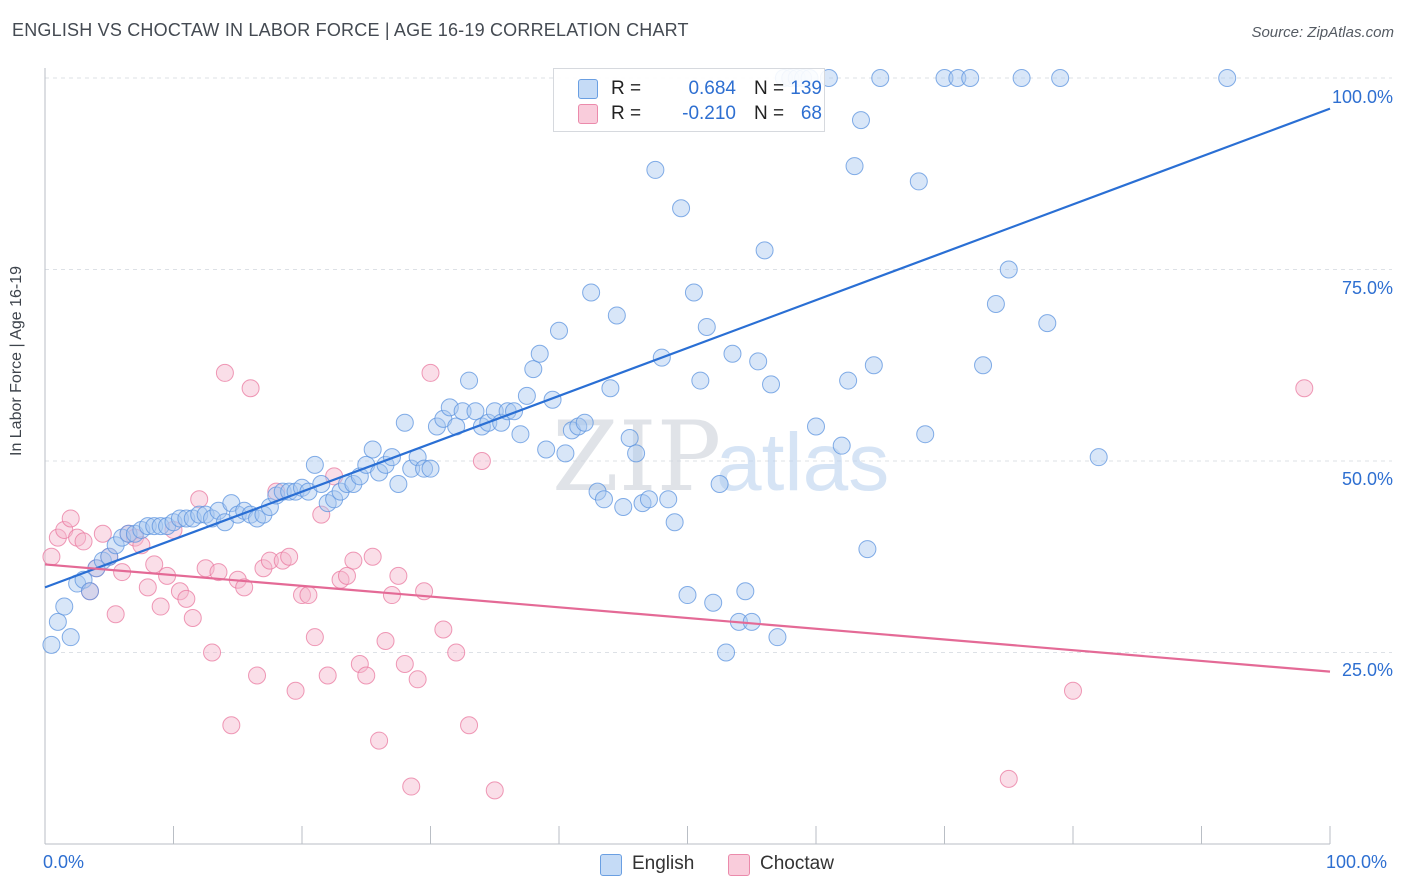  What do you see at coordinates (588, 89) in the screenshot?
I see `legend-swatch-english` at bounding box center [588, 89].